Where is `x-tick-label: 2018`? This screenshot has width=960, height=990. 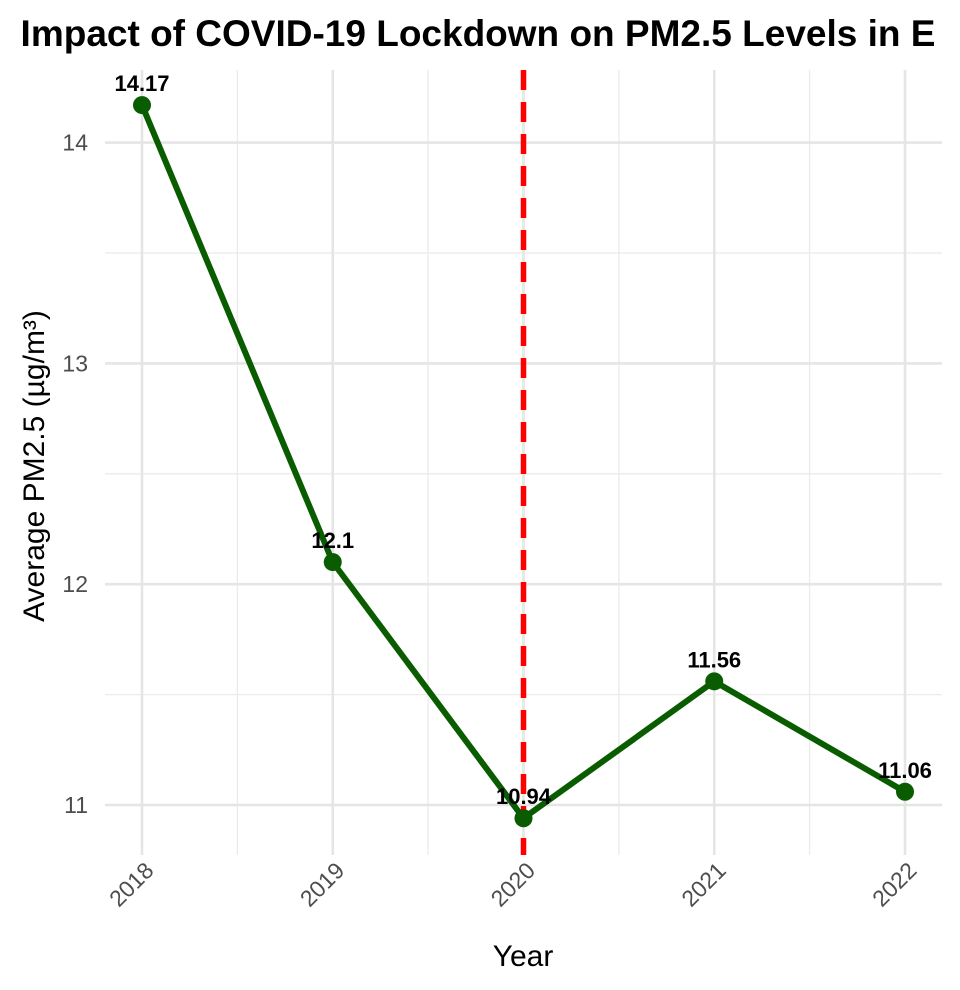 x-tick-label: 2018 is located at coordinates (131, 884).